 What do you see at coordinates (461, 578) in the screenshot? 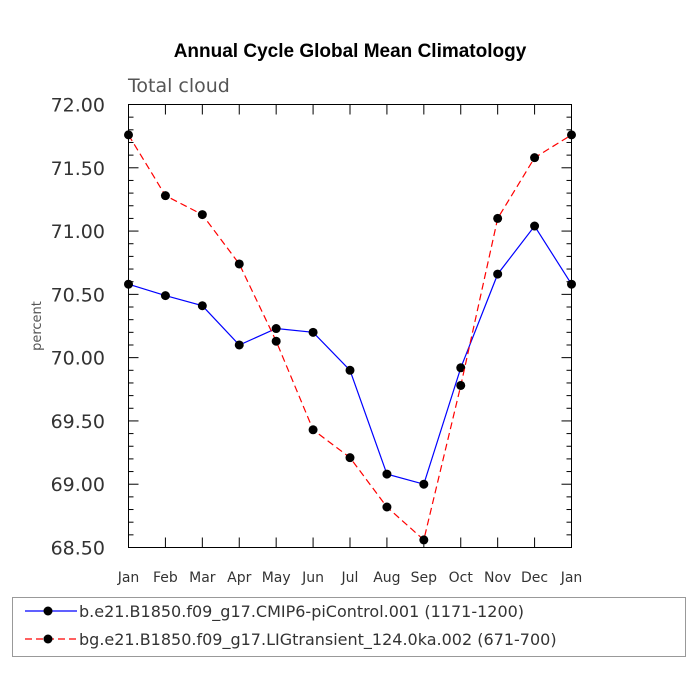
I see `x-tick-label: Oct` at bounding box center [461, 578].